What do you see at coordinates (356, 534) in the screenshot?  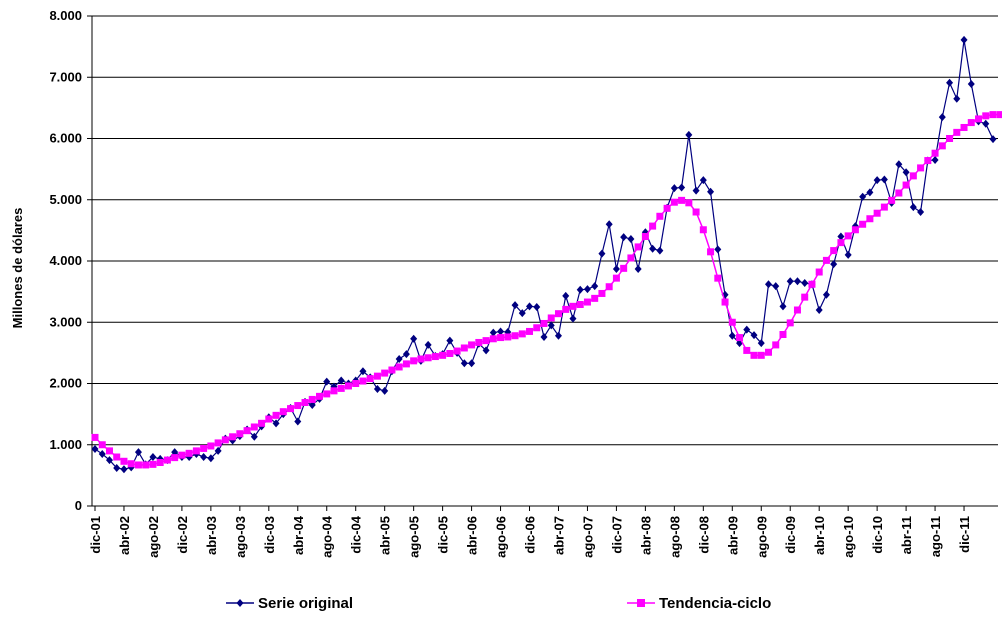 I see `x-tick-label: dic-04` at bounding box center [356, 534].